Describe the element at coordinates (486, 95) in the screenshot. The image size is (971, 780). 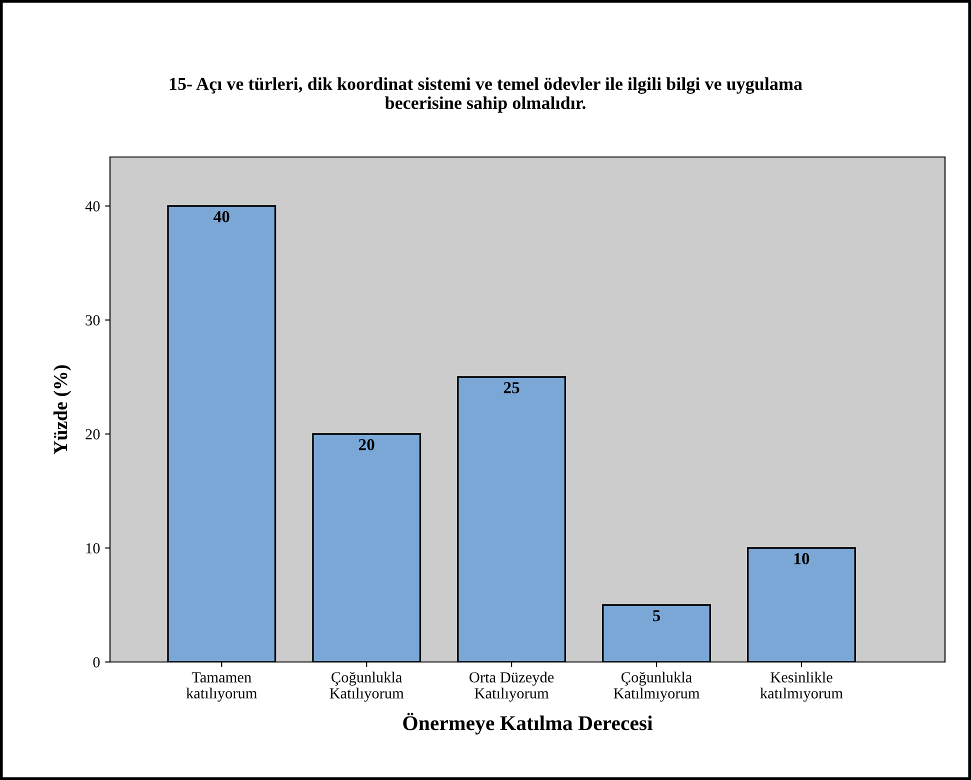
I see `chart-title: 15- Açı ve türleri, dik koordinat sistemi ve temel ödevler ile ilgili bilgi ve uygulama becerisine sahip olmalıdır.` at that location.